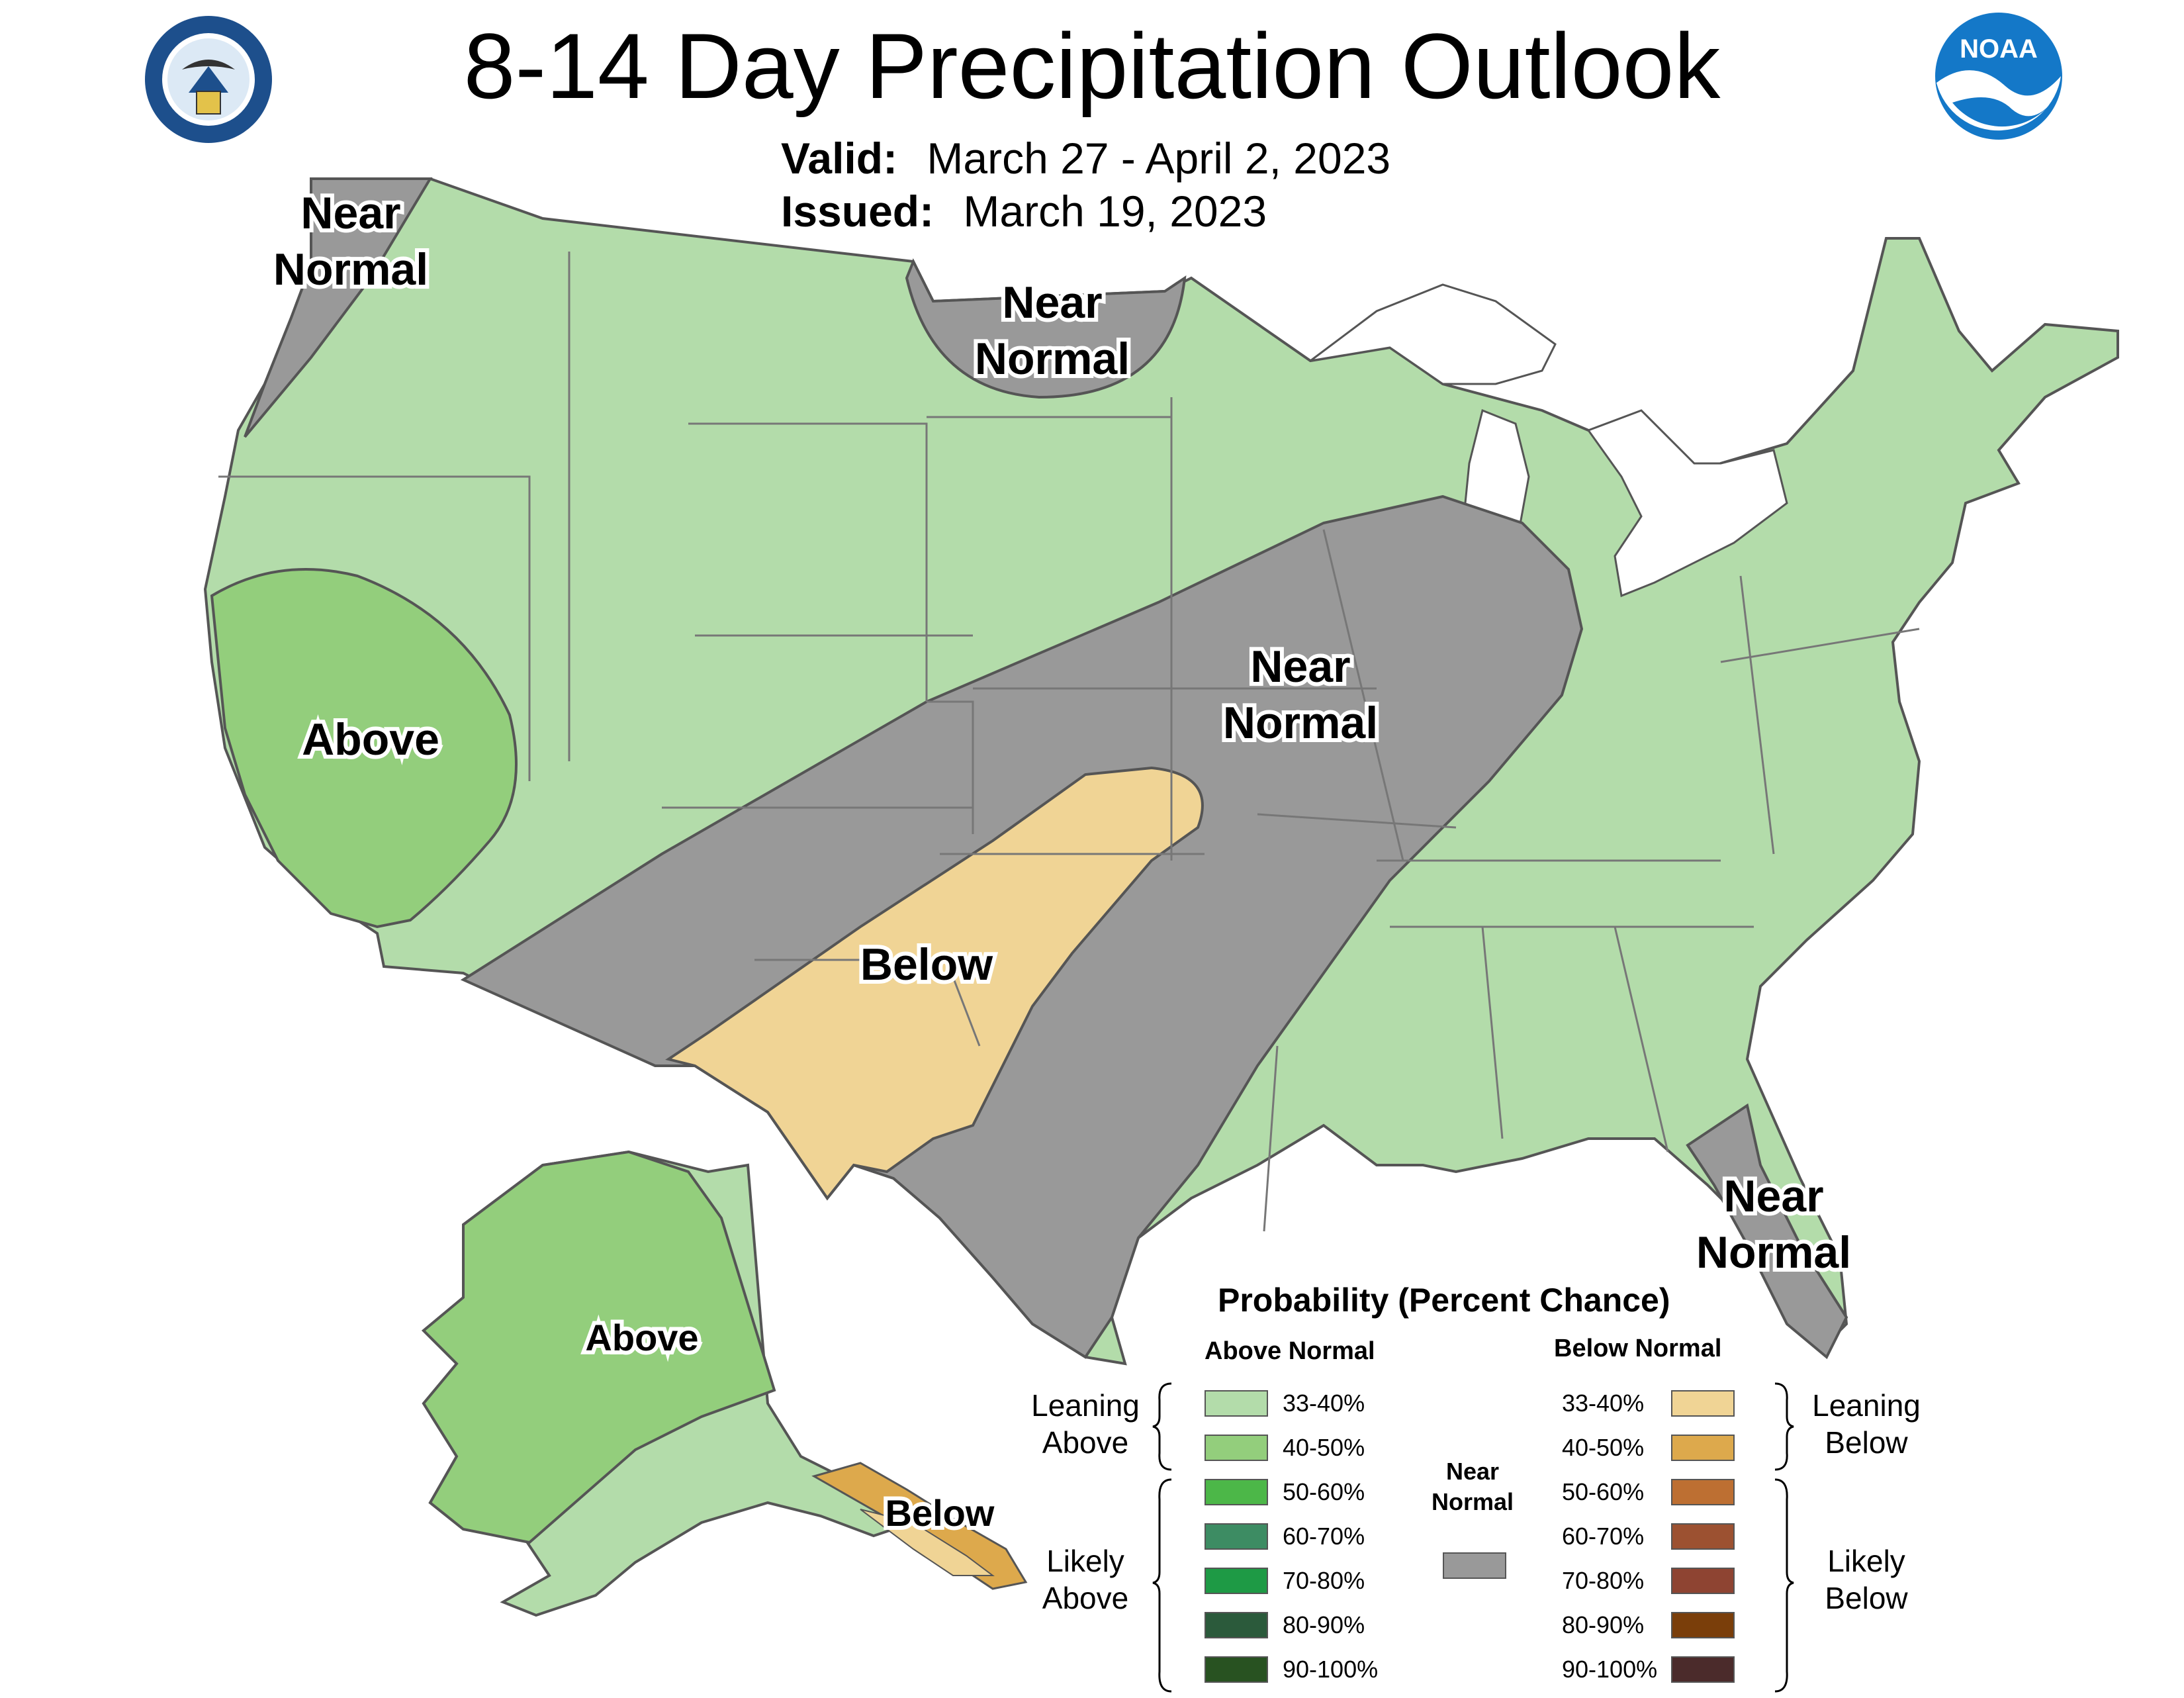  I want to click on great-lakes, so click(1433, 334).